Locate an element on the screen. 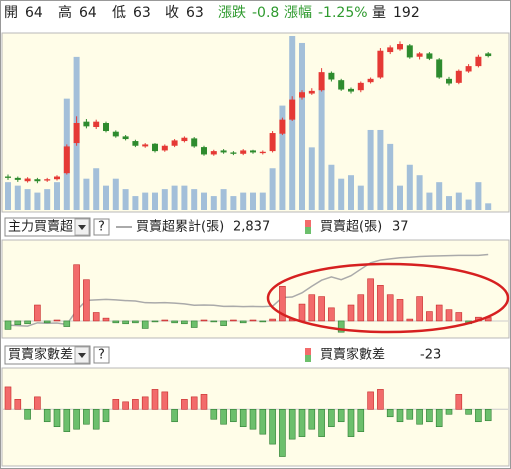 Image resolution: width=511 pixels, height=469 pixels. legend-value: 2,837 is located at coordinates (251, 227).